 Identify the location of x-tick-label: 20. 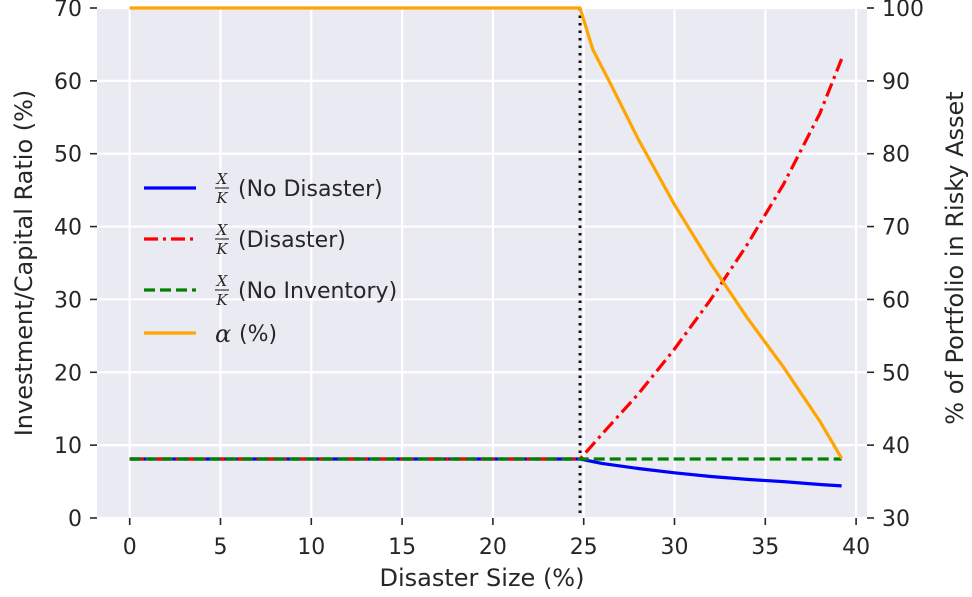
(493, 547).